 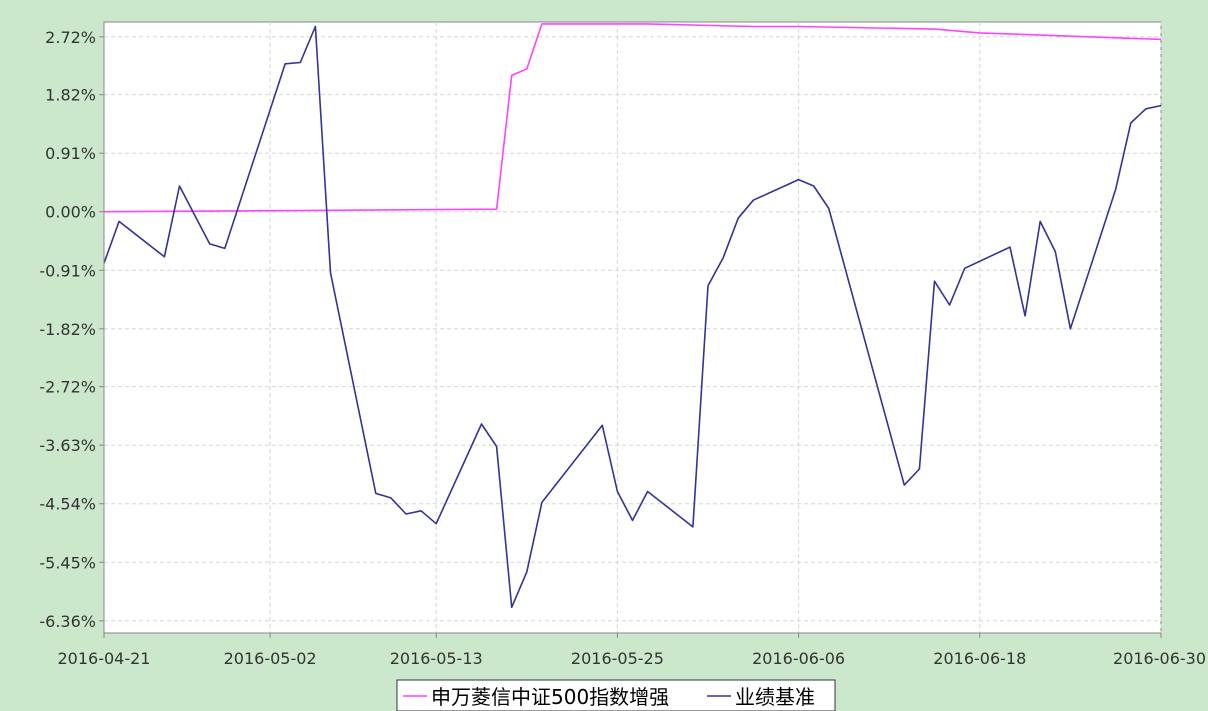 What do you see at coordinates (70, 212) in the screenshot?
I see `y-tick-label: 0.00%` at bounding box center [70, 212].